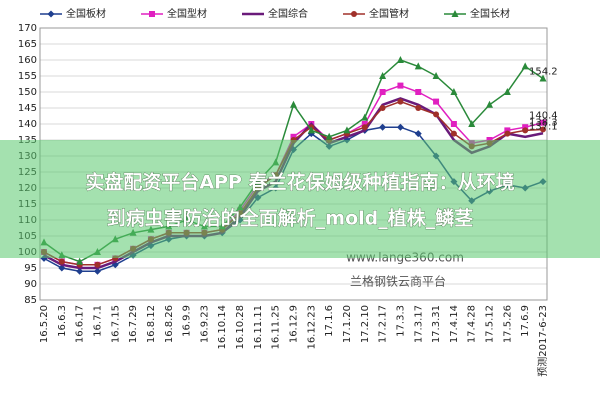  What do you see at coordinates (543, 116) in the screenshot?
I see `end-label: 140.4` at bounding box center [543, 116].